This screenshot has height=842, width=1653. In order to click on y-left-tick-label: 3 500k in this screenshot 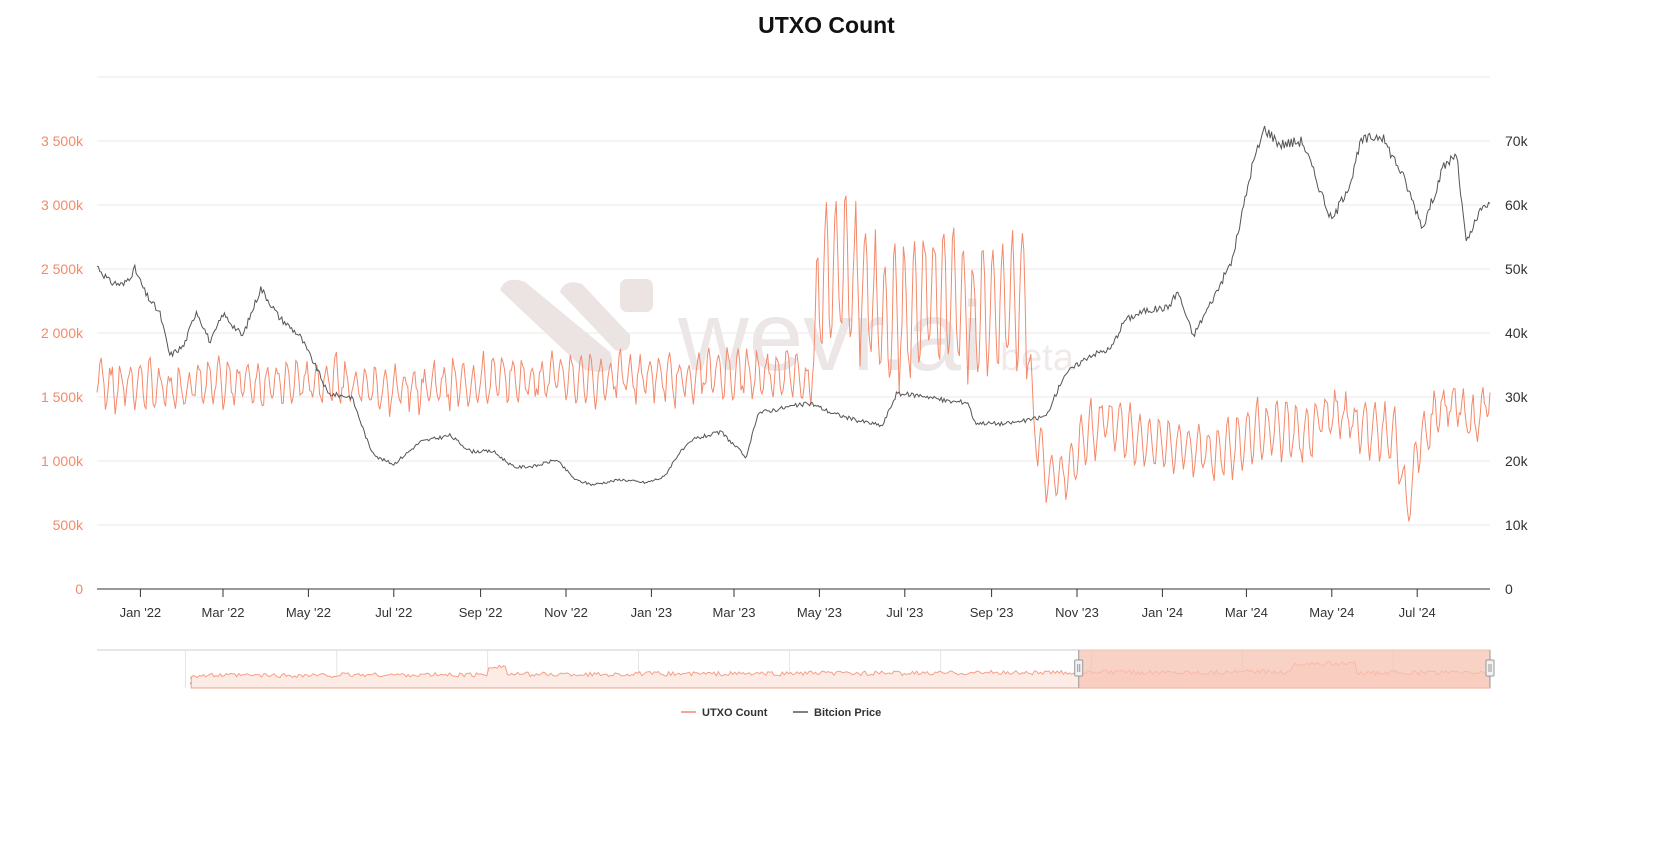, I will do `click(62, 141)`.